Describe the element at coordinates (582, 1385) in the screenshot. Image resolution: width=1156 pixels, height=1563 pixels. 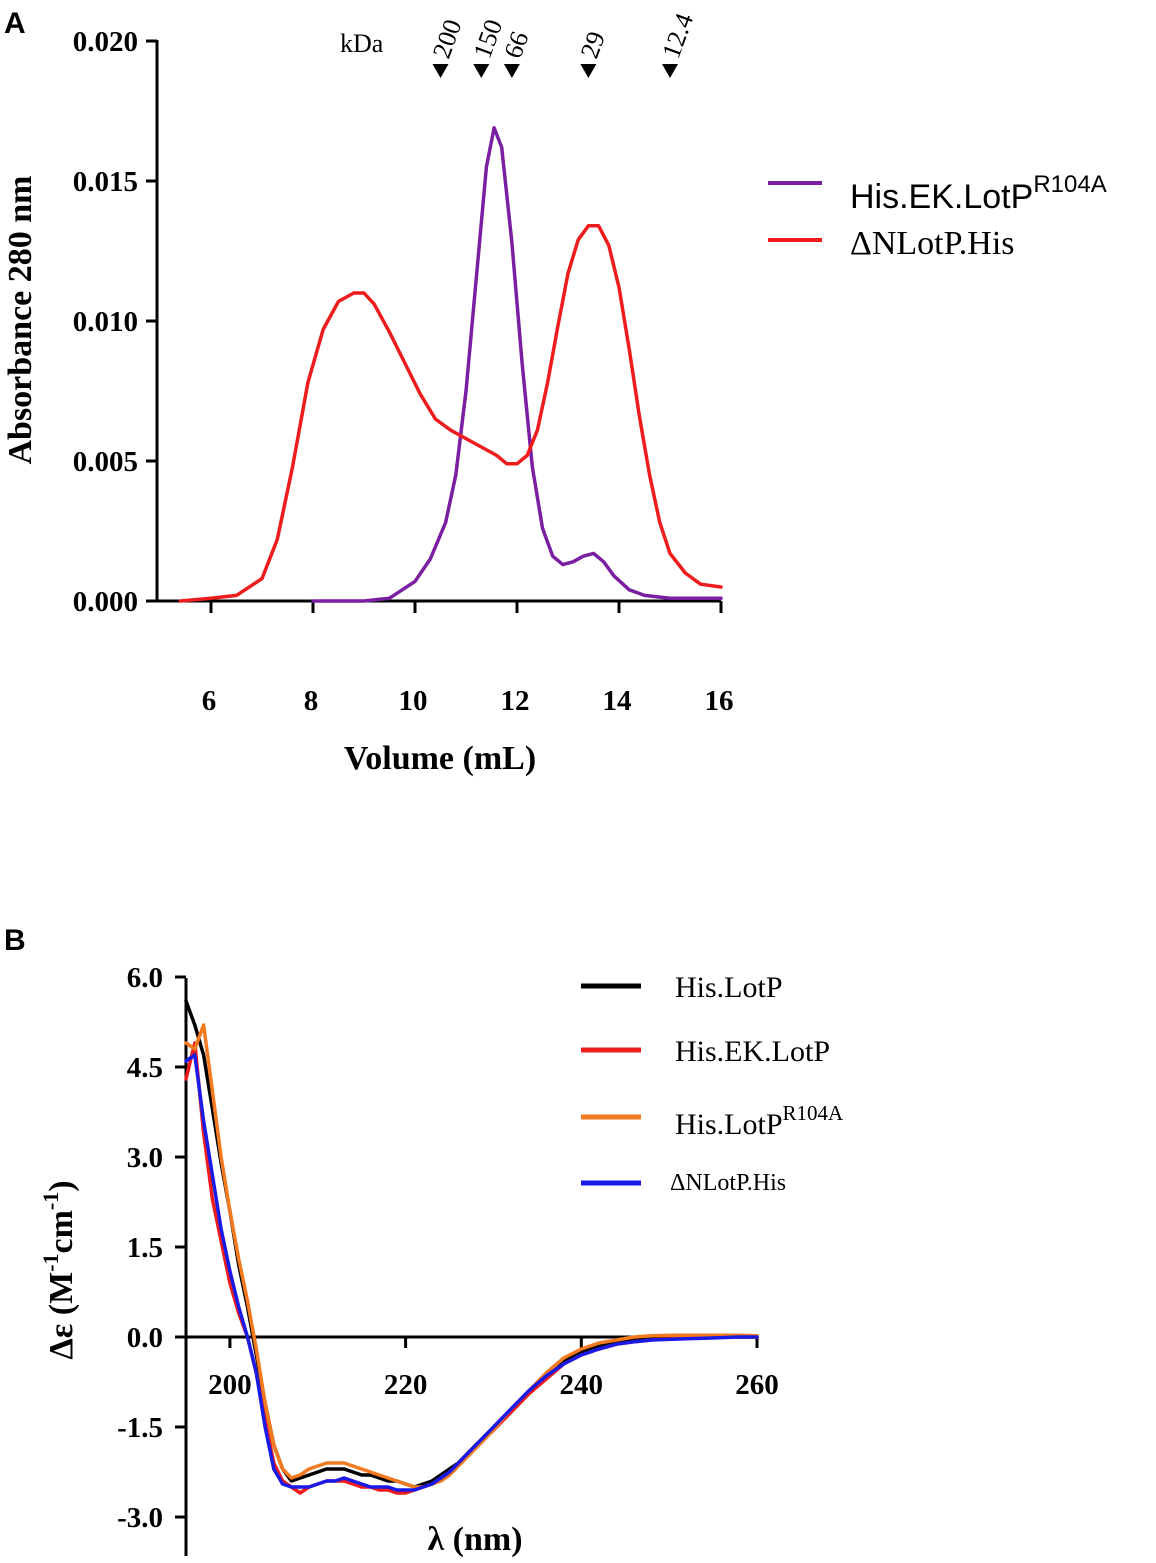
I see `b-xtick-label: 240` at that location.